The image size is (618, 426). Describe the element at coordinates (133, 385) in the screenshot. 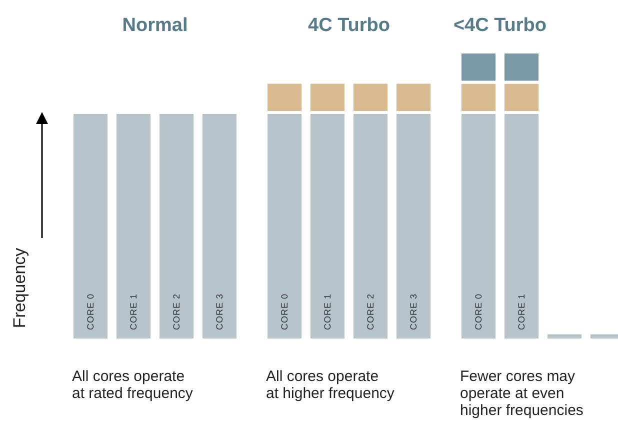

I see `text: All cores operate at rated frequency` at that location.